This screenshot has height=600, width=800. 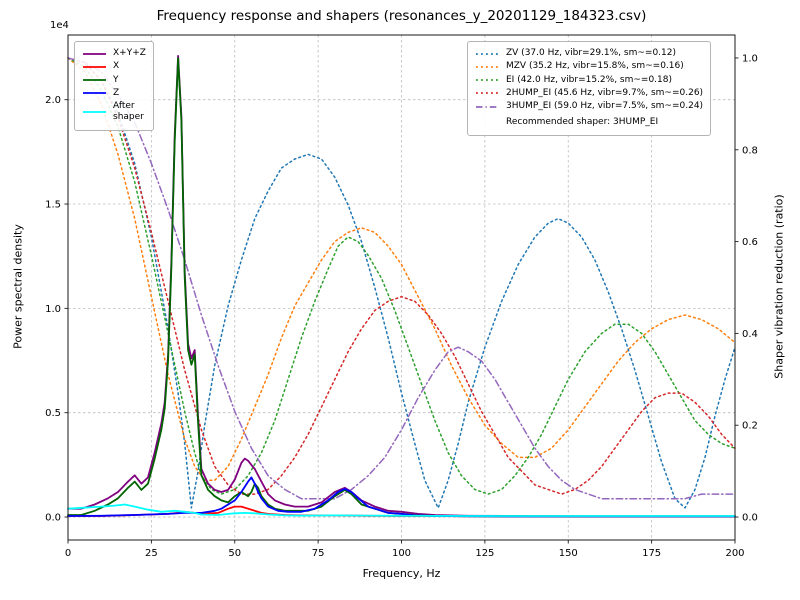 I want to click on legend-label: EI (42.0 Hz, vibr=15.2%, sm~=0.18), so click(x=589, y=79).